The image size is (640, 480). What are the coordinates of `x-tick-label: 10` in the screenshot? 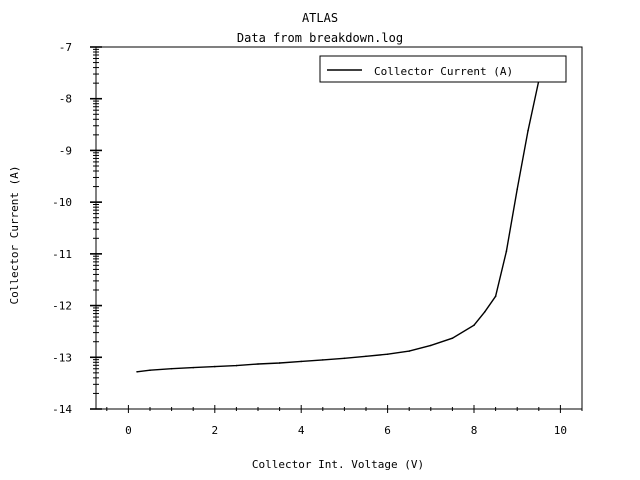 It's located at (560, 430).